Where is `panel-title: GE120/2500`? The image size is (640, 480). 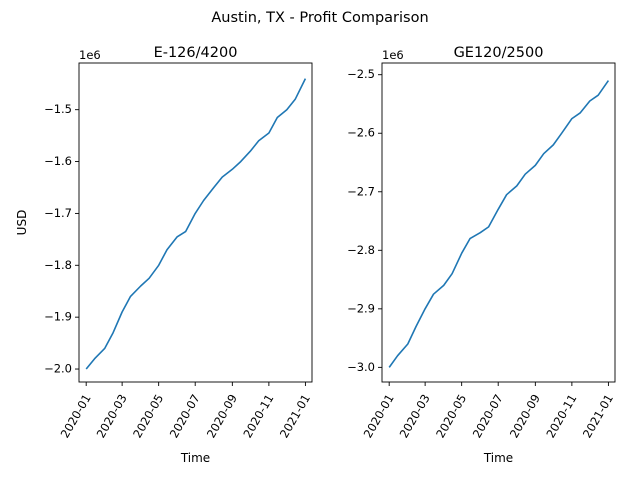
panel-title: GE120/2500 is located at coordinates (499, 53).